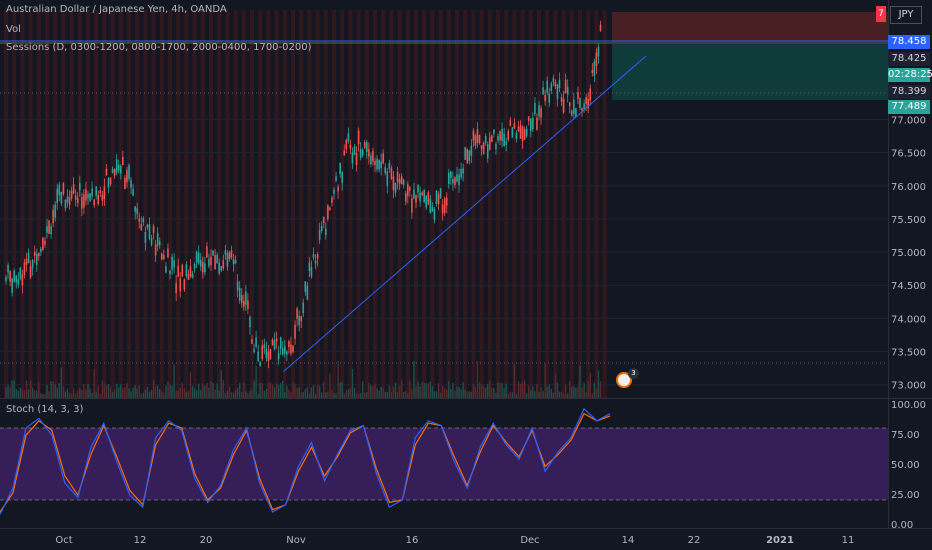  I want to click on stoch-legend: Stoch (14, 3, 3), so click(45, 409).